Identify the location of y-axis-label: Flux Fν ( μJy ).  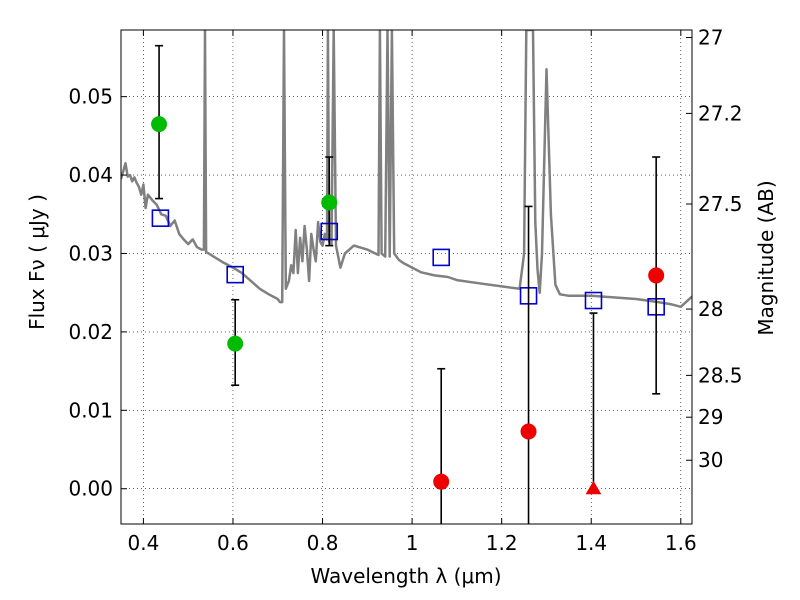
(37, 262).